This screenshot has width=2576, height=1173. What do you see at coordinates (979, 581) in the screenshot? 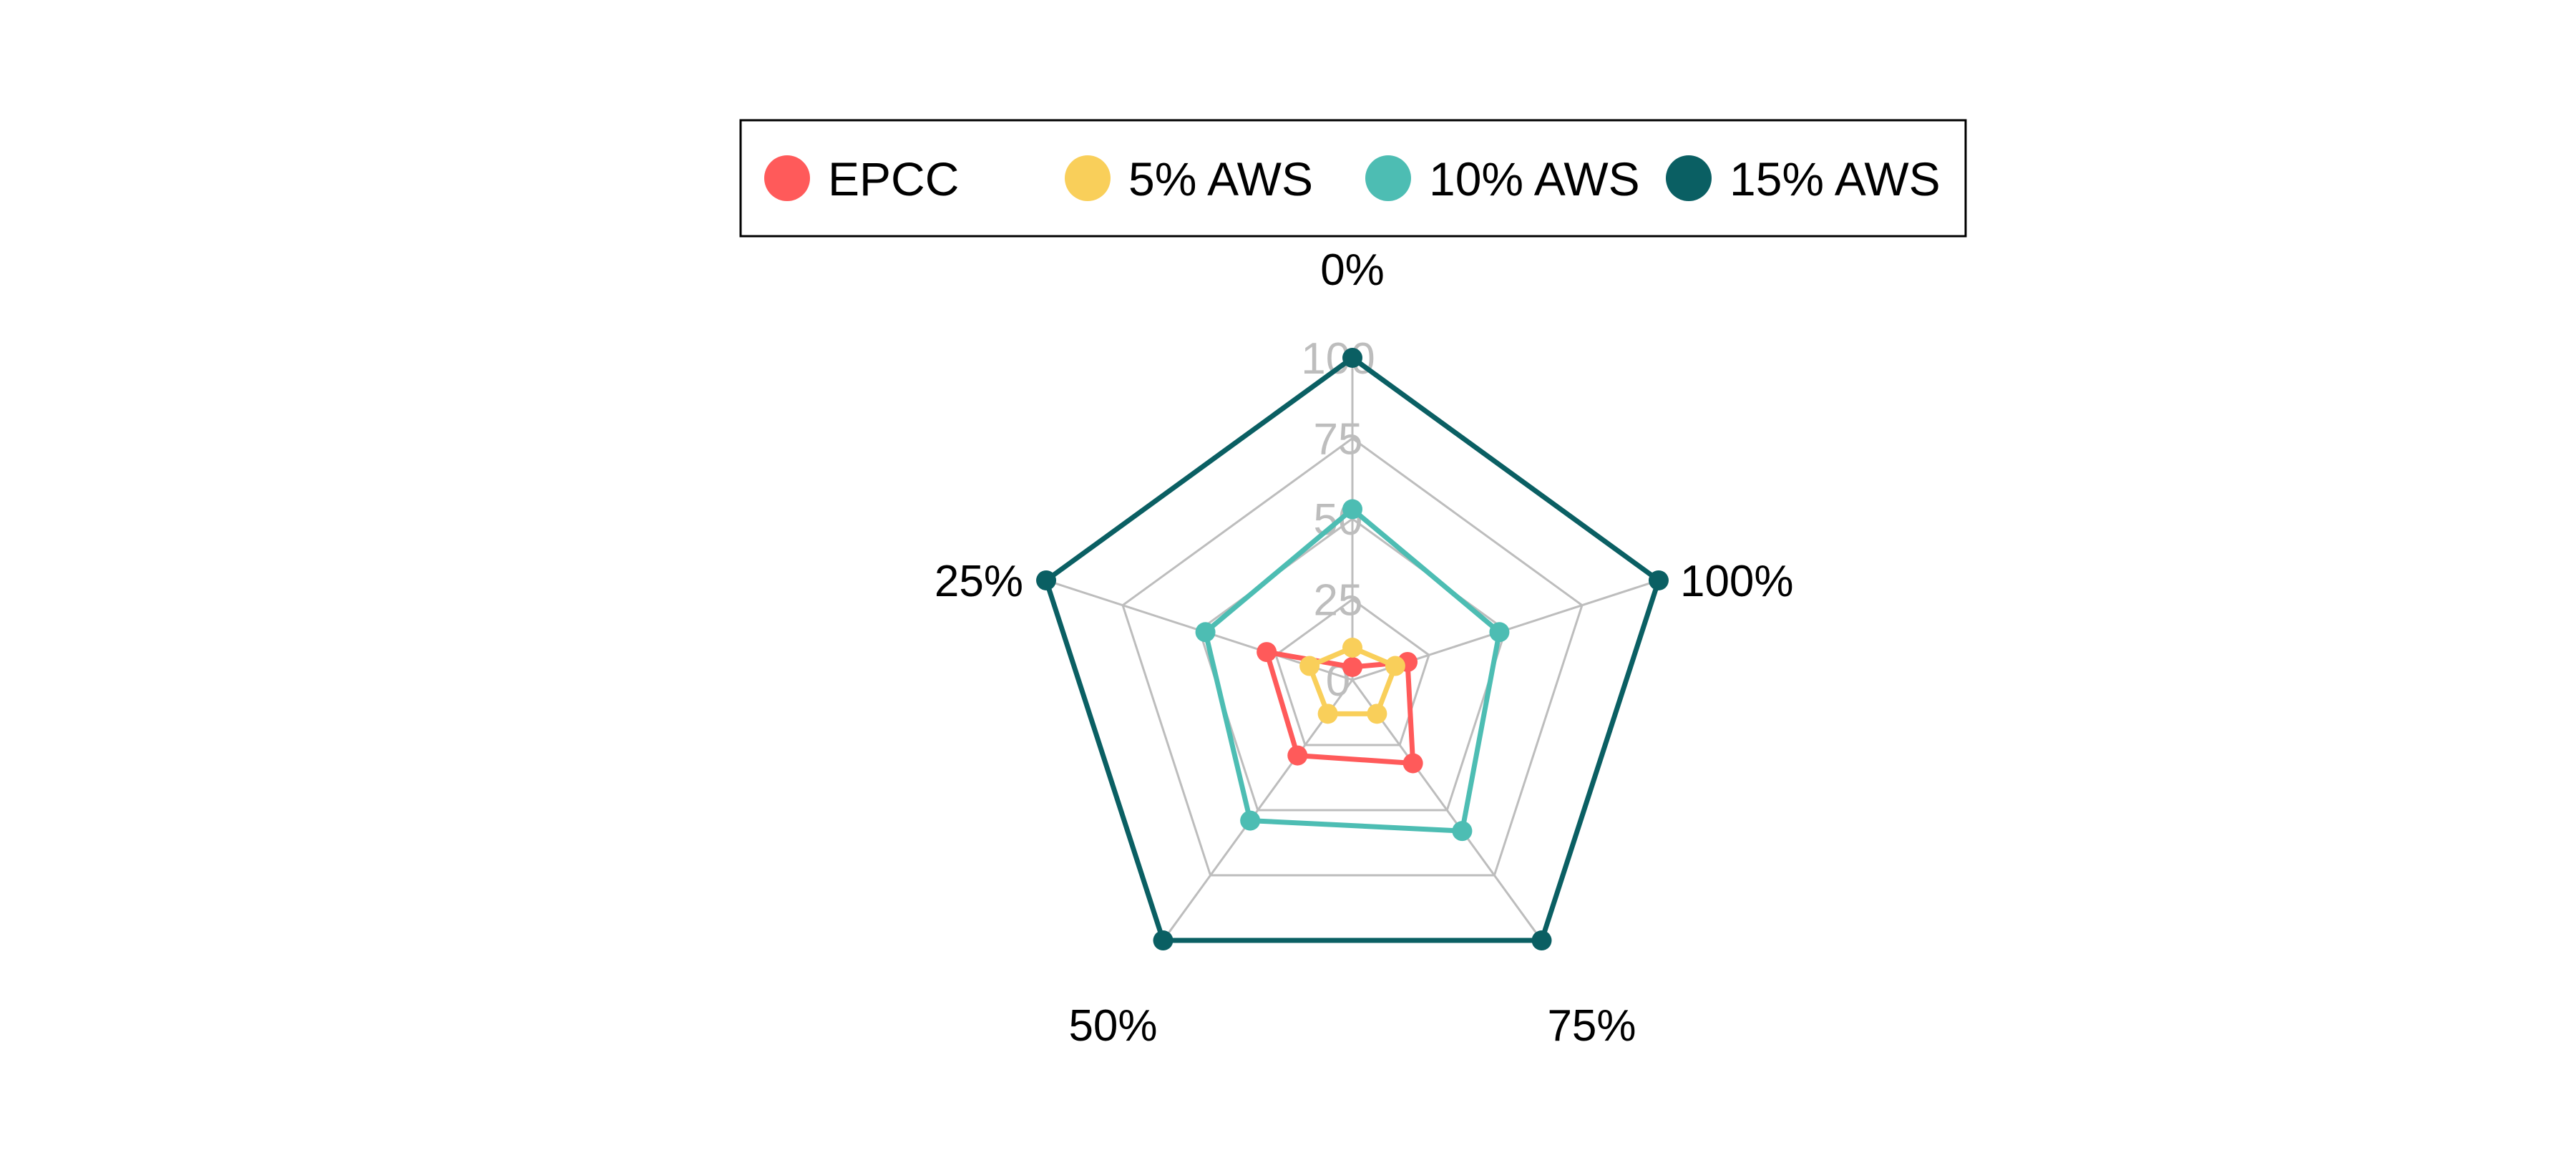
I see `axis-label: 25%` at bounding box center [979, 581].